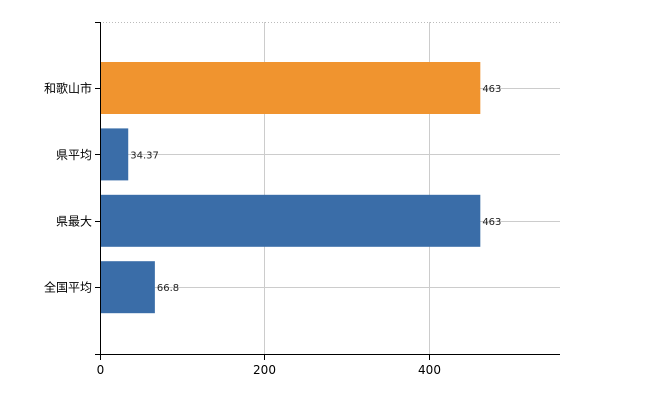 This screenshot has height=400, width=650. Describe the element at coordinates (74, 221) in the screenshot. I see `category-label: 県最大` at that location.